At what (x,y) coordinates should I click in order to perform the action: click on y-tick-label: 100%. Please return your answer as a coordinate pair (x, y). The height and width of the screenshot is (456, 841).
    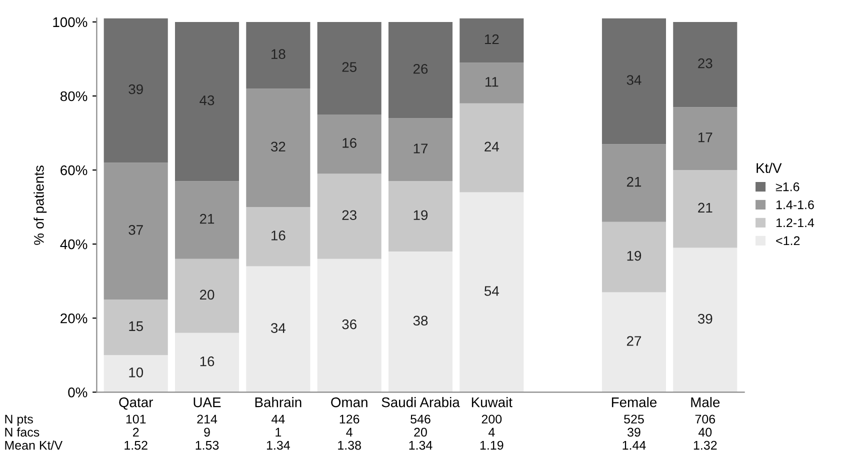
    Looking at the image, I should click on (70, 22).